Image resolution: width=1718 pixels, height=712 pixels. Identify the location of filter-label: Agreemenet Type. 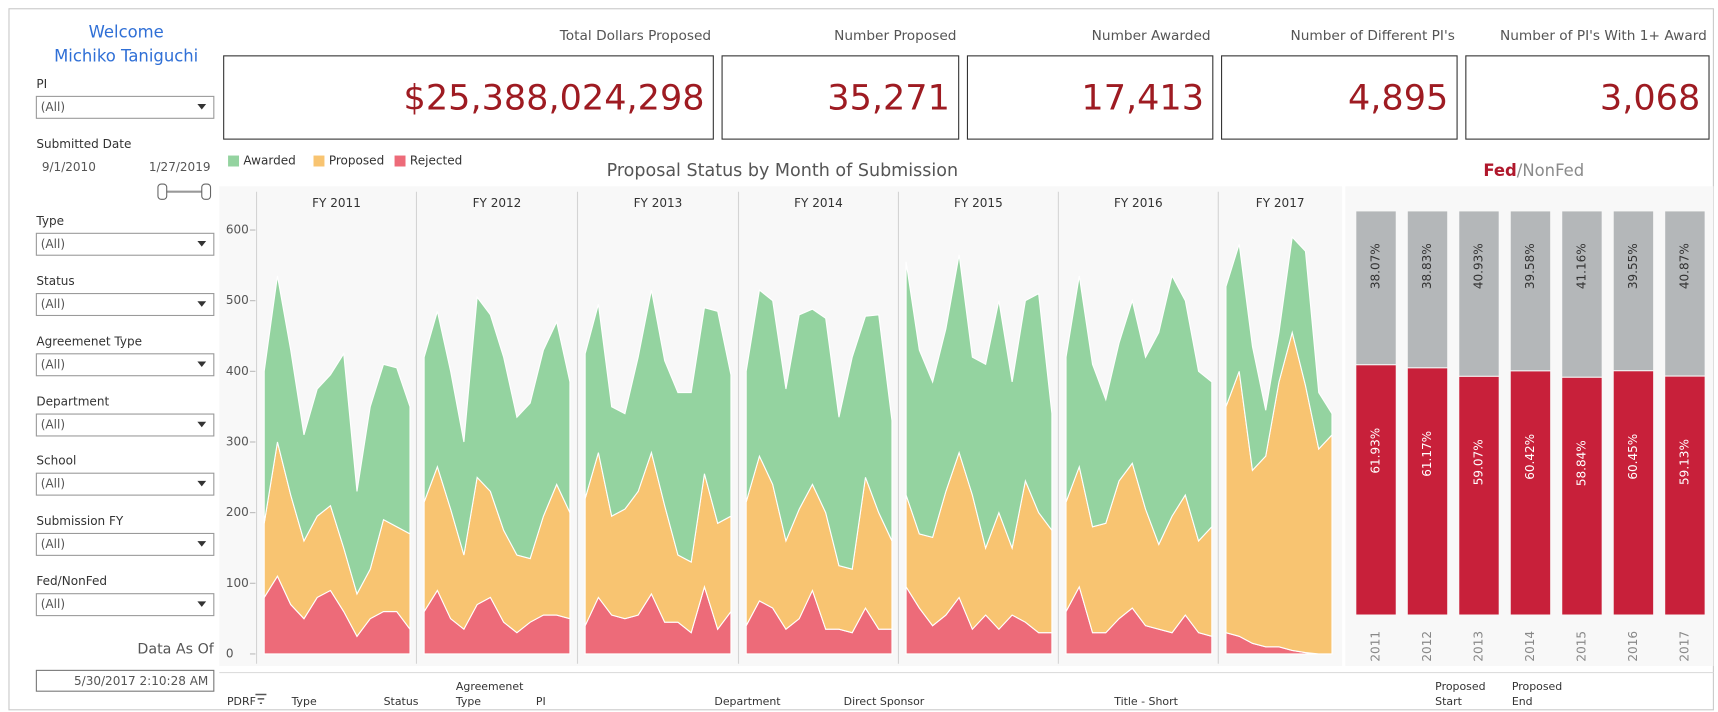
(89, 341).